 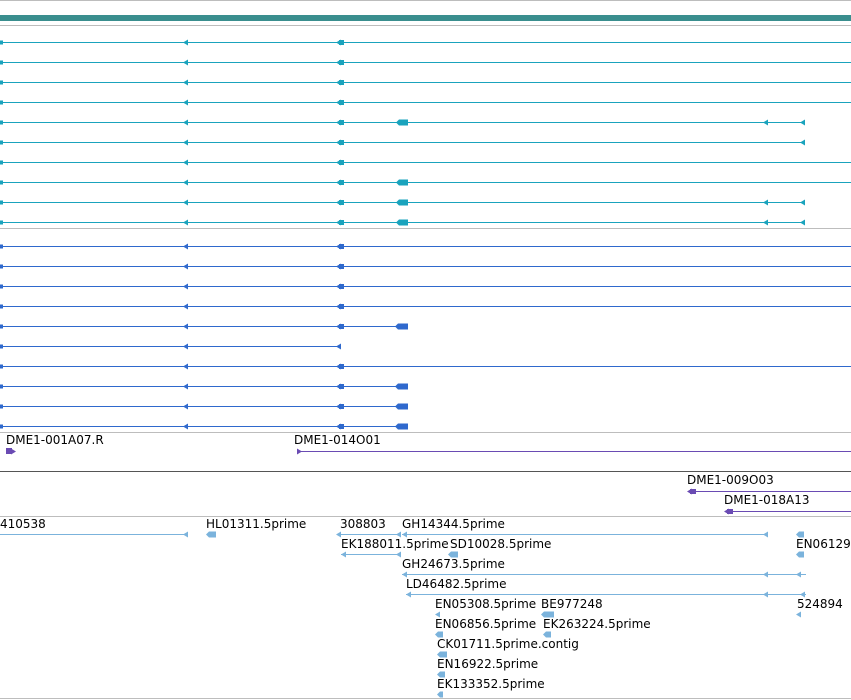 I want to click on est-label: GH24673.5prime, so click(x=453, y=564).